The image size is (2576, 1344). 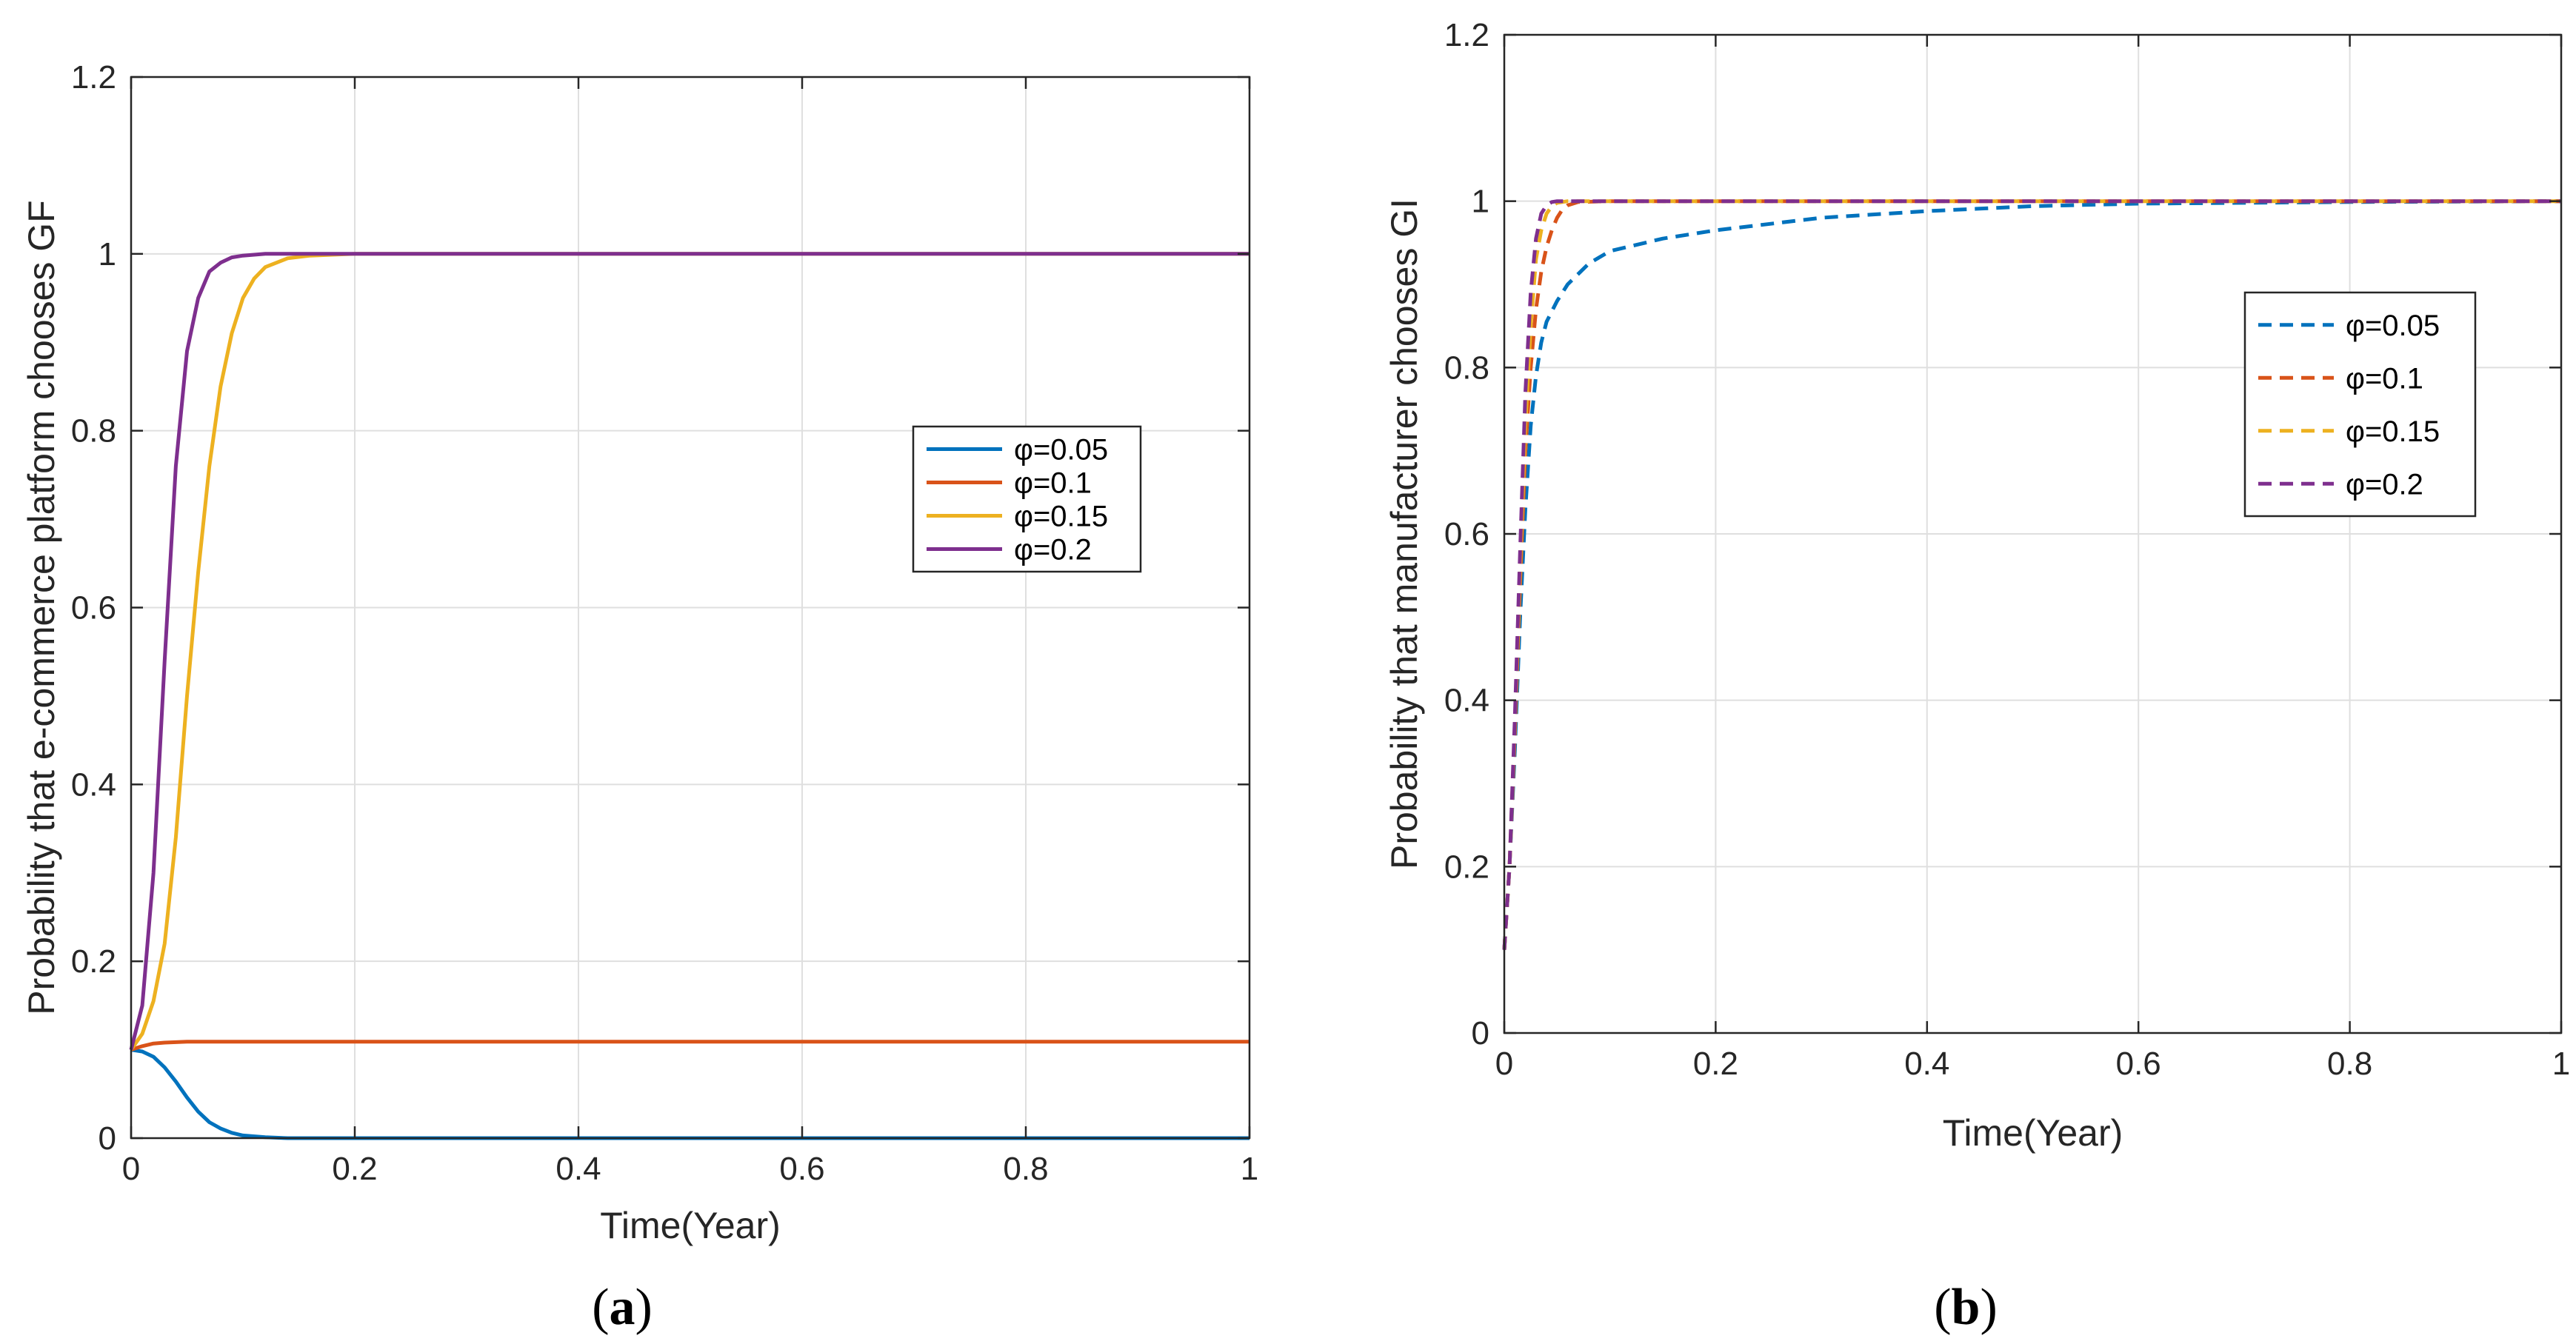 What do you see at coordinates (1966, 1307) in the screenshot?
I see `panel-caption: (b)` at bounding box center [1966, 1307].